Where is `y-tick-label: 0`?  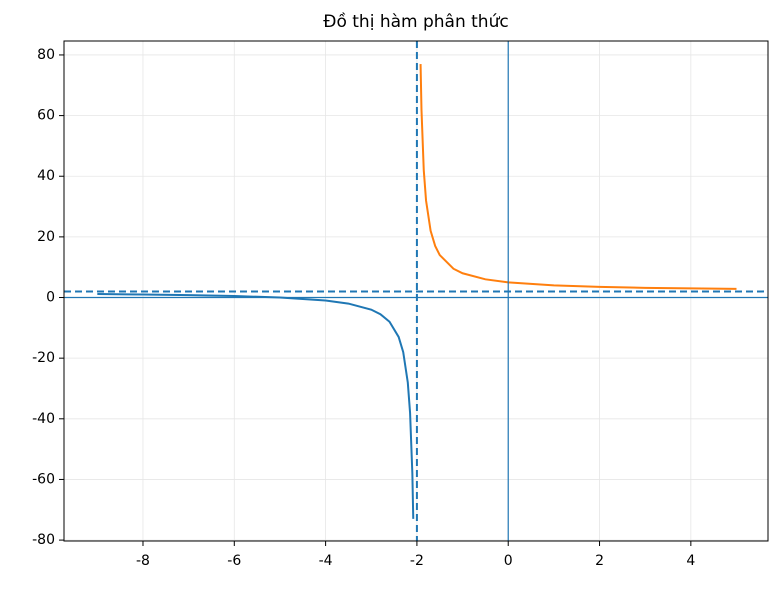
y-tick-label: 0 is located at coordinates (50, 298).